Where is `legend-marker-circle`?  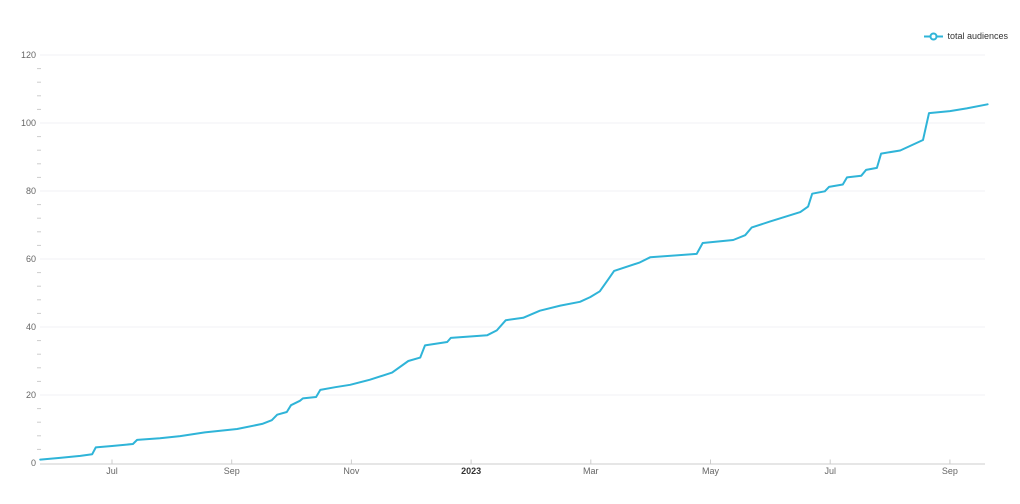 legend-marker-circle is located at coordinates (933, 36).